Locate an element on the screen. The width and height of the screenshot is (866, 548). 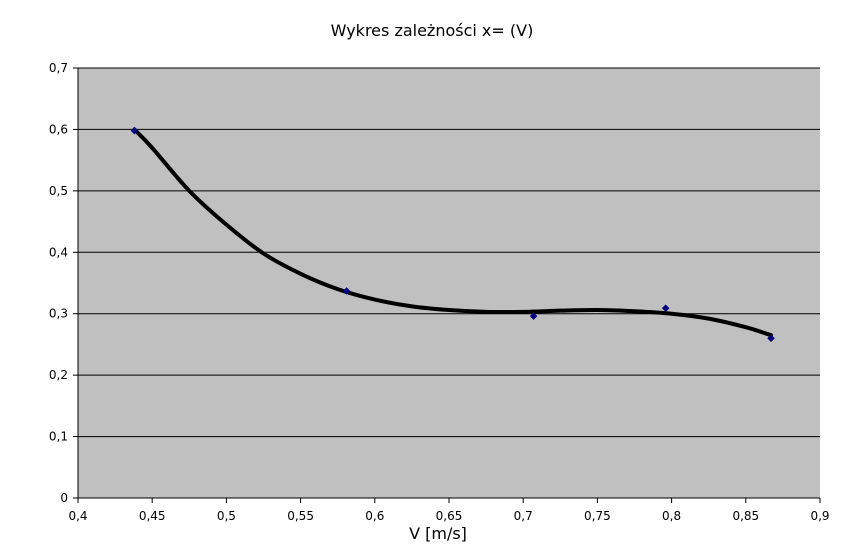
x-tick-label: 0,5 is located at coordinates (226, 516).